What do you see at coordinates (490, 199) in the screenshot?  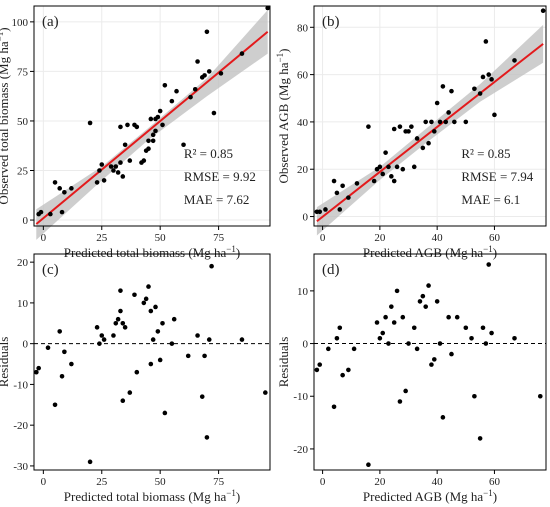 I see `stats-text: MAE = 6.1` at bounding box center [490, 199].